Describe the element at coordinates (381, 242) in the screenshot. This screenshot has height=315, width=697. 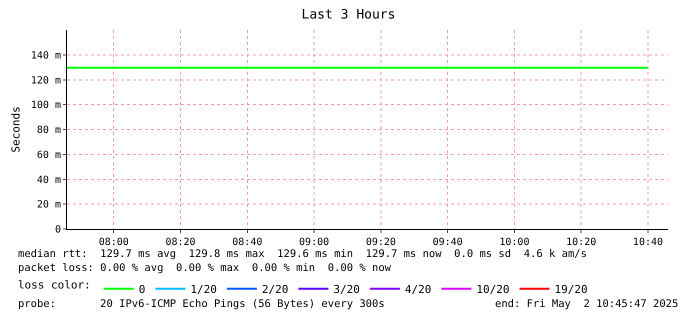
I see `x-tick-label: 09:20` at that location.